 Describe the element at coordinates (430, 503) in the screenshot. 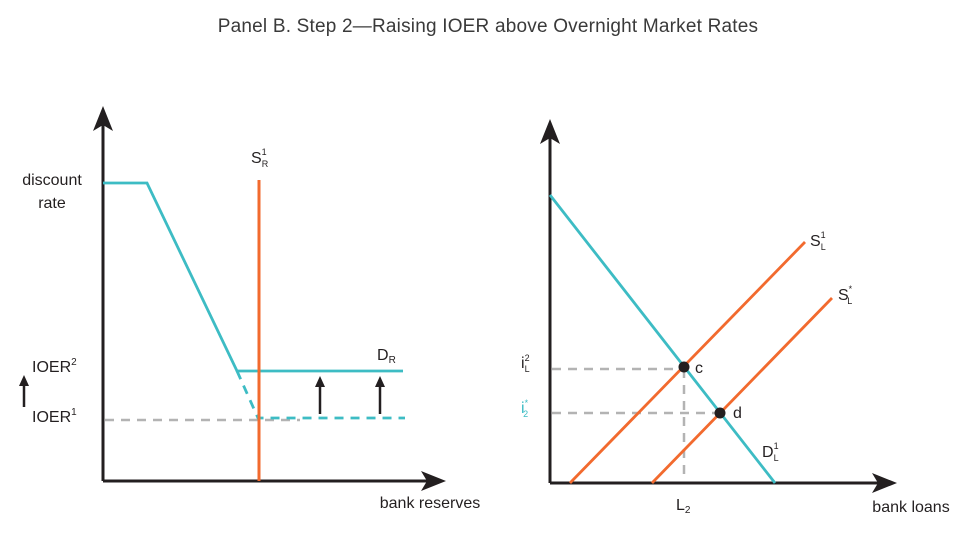

I see `left-x-axis-label: bank reserves` at that location.